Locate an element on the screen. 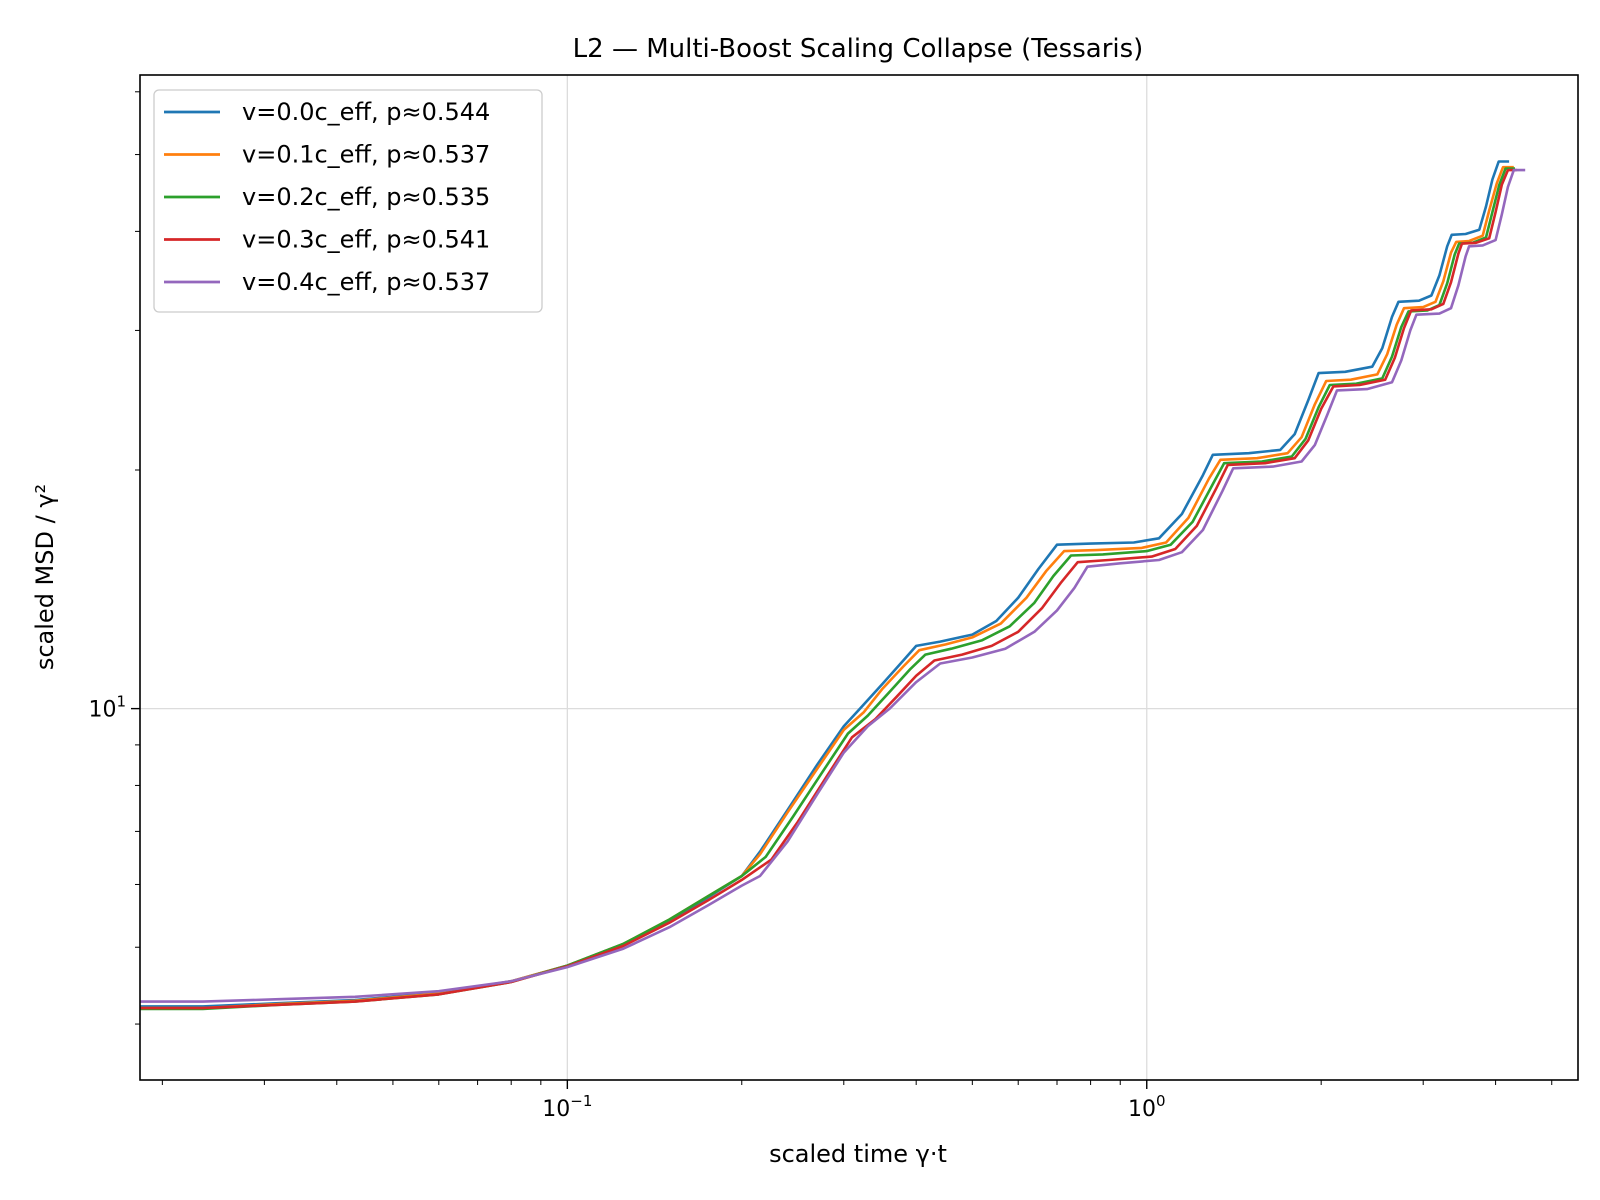 This screenshot has height=1200, width=1600. legend-label-0: v=0.0c_eff, p≈0.544 is located at coordinates (366, 112).